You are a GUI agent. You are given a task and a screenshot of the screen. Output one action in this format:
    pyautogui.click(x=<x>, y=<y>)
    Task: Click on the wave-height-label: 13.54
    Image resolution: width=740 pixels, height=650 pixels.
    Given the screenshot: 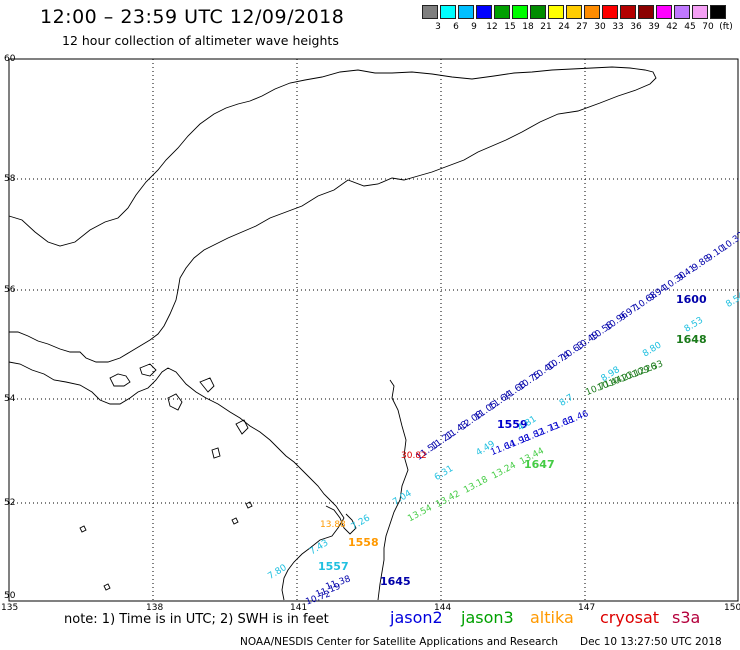 What is the action you would take?
    pyautogui.click(x=420, y=513)
    